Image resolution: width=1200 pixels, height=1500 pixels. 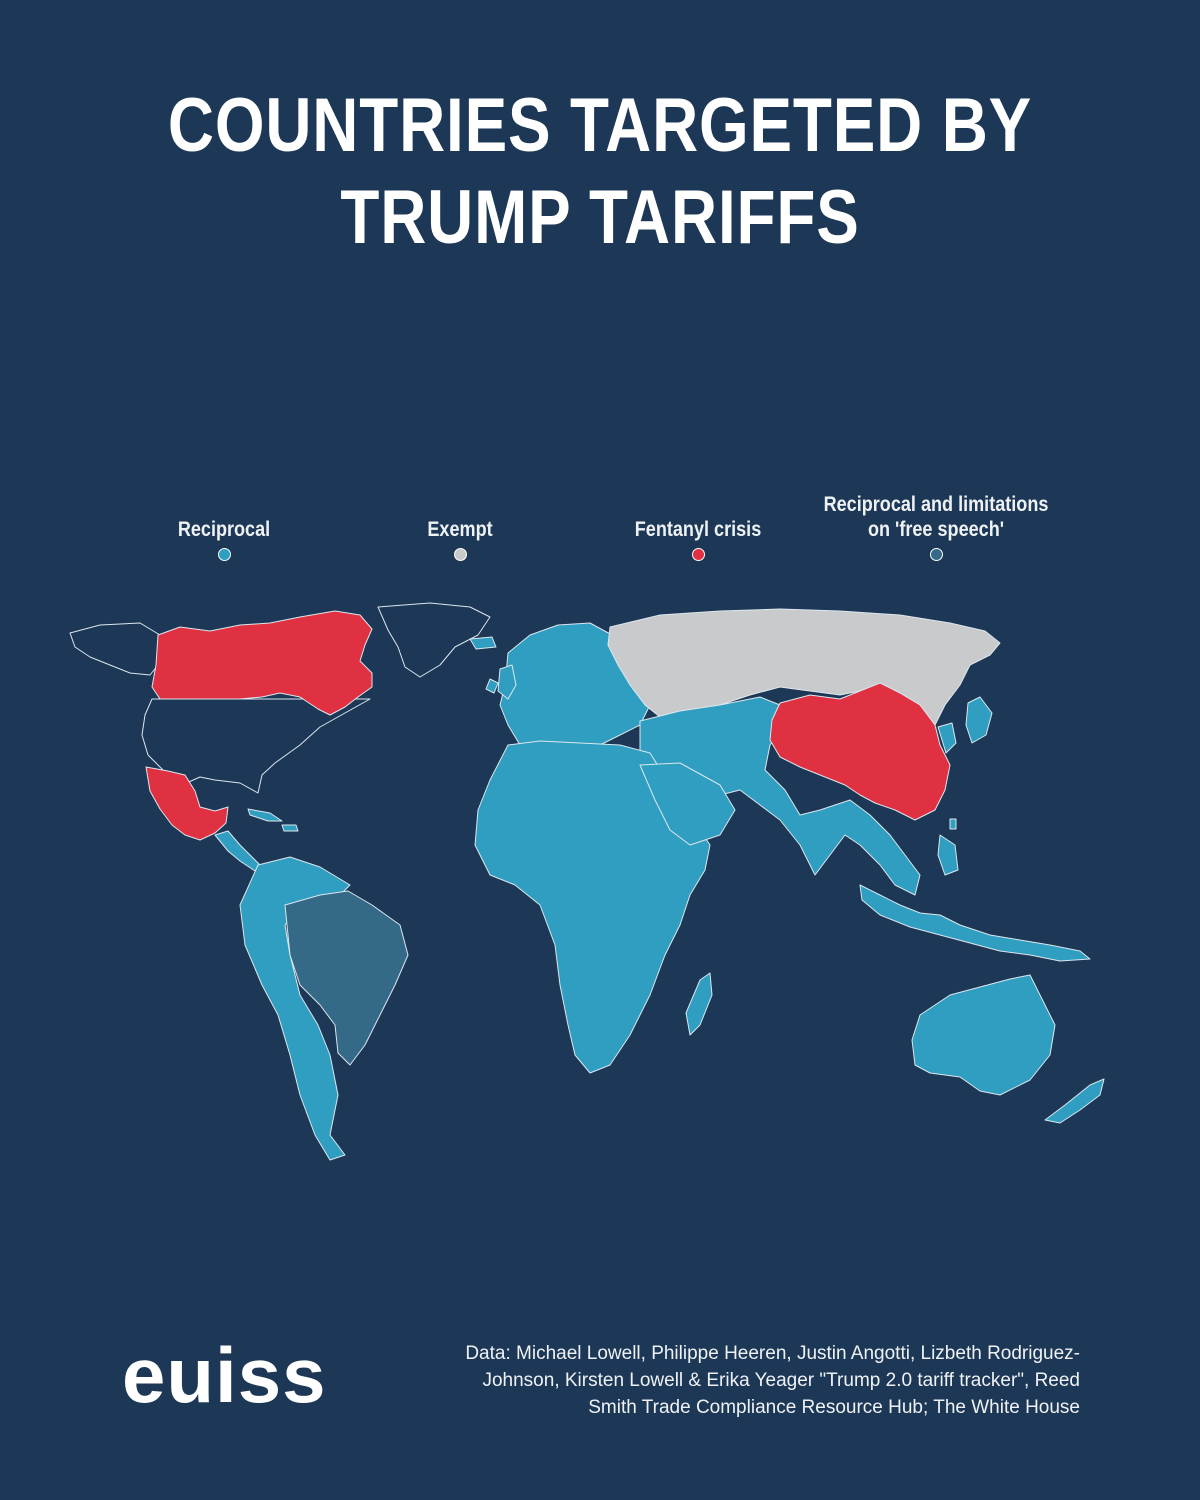 I want to click on legend-item-fentanyl: Fentanyl crisis, so click(x=698, y=526).